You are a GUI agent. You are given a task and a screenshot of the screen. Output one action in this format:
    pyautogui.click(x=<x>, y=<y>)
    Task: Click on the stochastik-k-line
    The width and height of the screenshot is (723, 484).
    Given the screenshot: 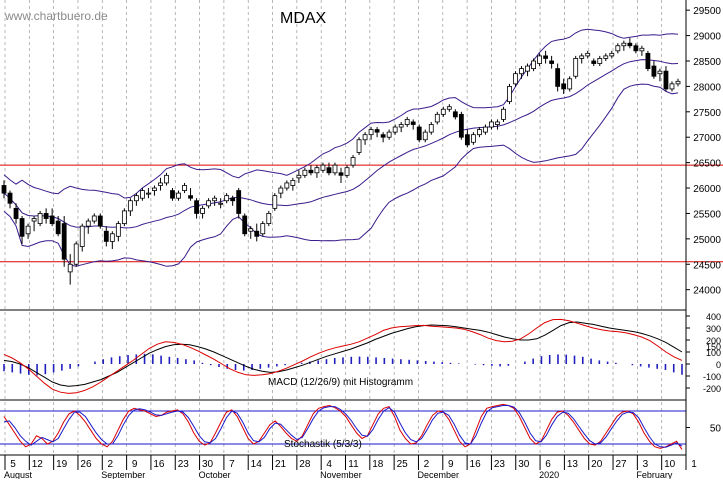 What is the action you would take?
    pyautogui.click(x=343, y=426)
    